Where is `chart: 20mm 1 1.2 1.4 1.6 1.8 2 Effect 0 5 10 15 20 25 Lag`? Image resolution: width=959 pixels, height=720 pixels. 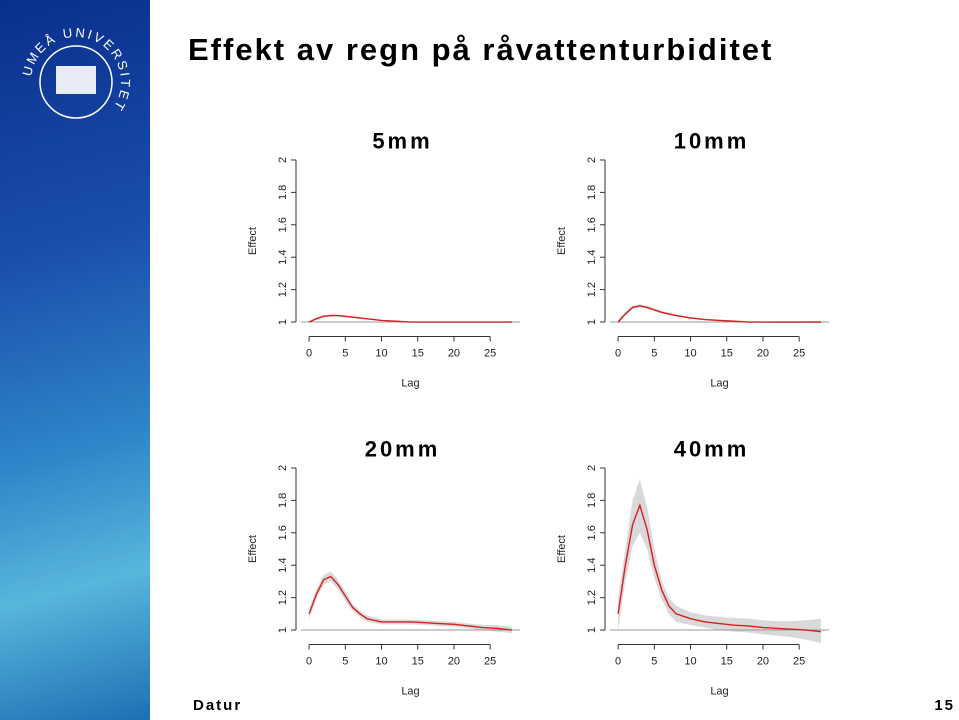
chart: 20mm 1 1.2 1.4 1.6 1.8 2 Effect 0 5 10 15 20 25 Lag is located at coordinates (383, 566).